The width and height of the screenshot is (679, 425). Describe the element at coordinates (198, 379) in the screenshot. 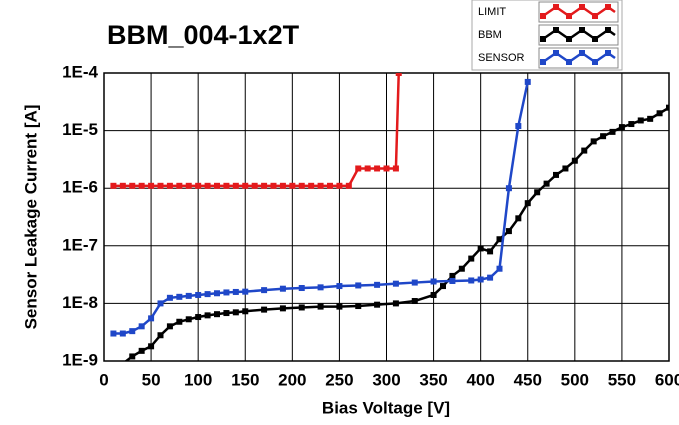

I see `x-tick-label: 100` at that location.